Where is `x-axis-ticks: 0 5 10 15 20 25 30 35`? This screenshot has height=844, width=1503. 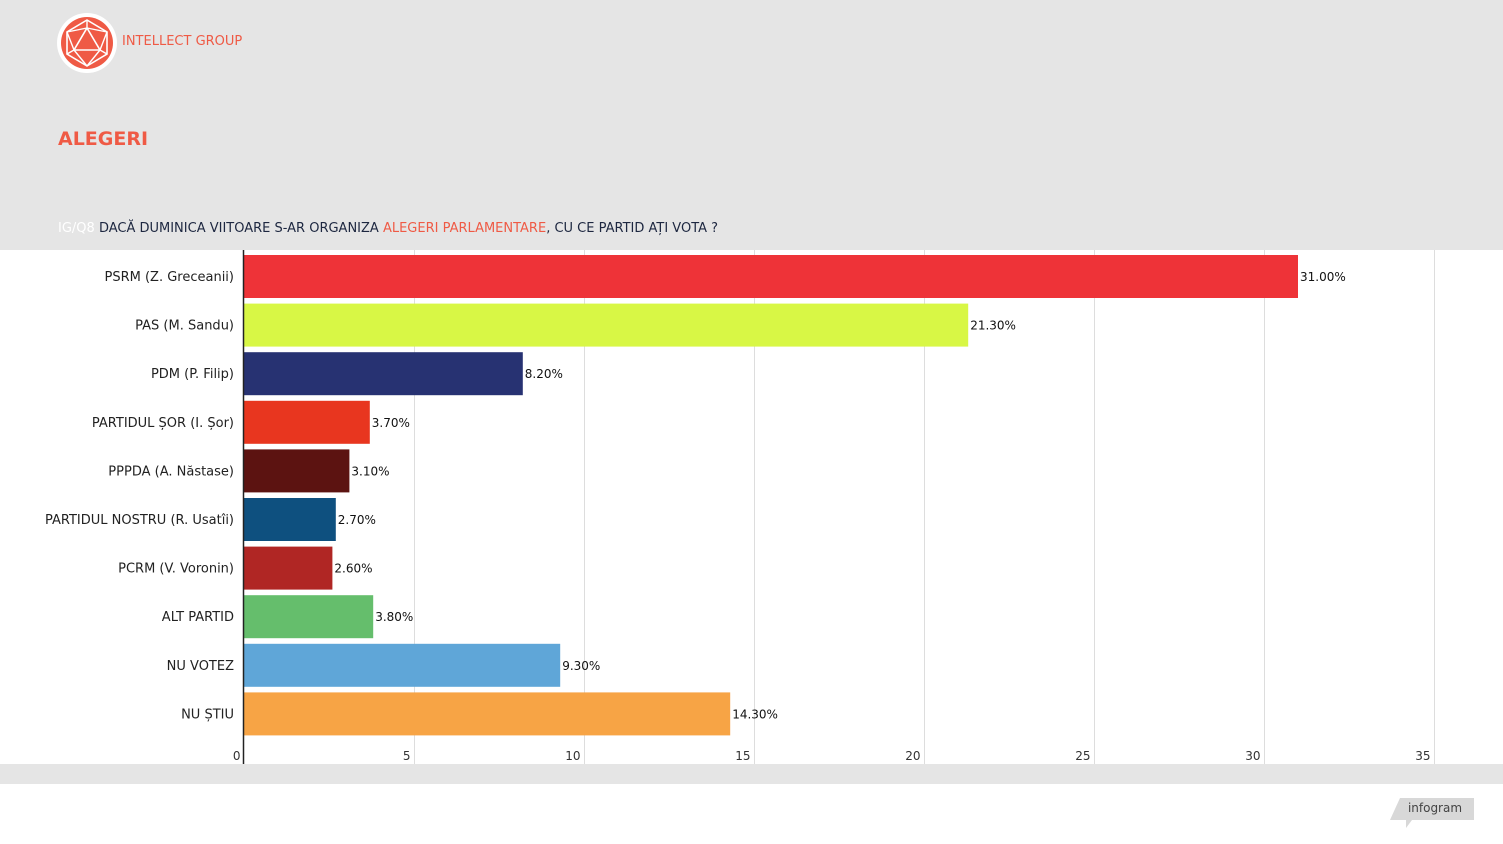
x-axis-ticks: 0 5 10 15 20 25 30 35 is located at coordinates (832, 756).